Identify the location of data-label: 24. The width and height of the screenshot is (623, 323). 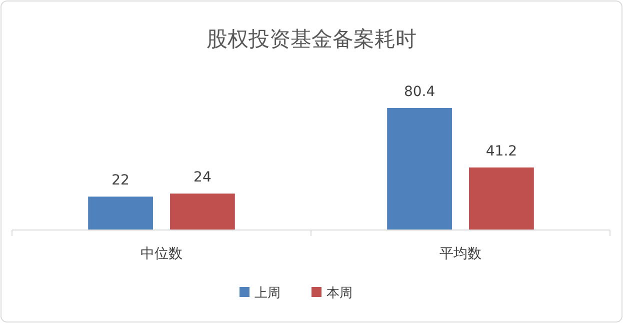
(203, 178).